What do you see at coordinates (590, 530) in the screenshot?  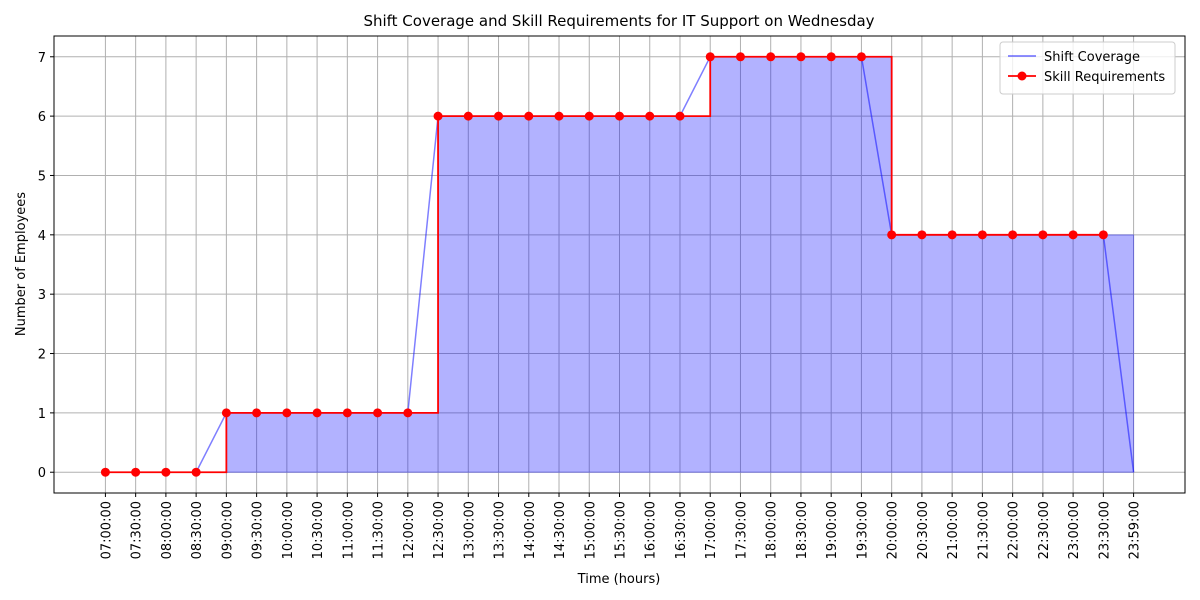 I see `x-tick-label: 15:00:00` at bounding box center [590, 530].